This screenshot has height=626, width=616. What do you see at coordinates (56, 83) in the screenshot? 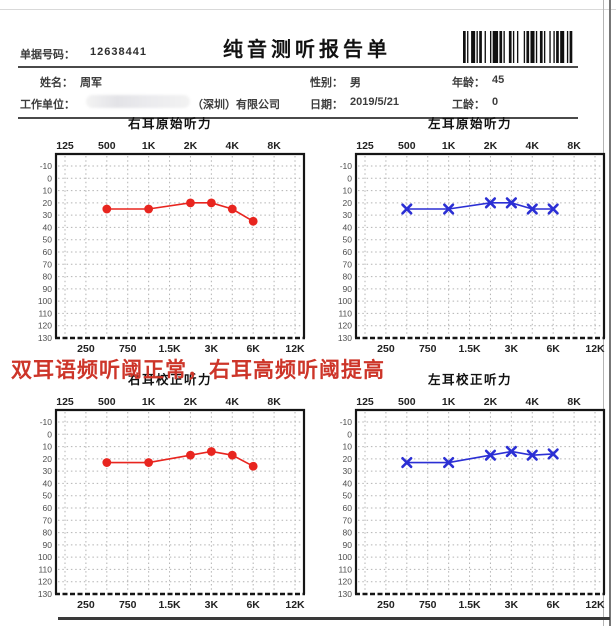
I see `name-label: 姓名：` at bounding box center [56, 83].